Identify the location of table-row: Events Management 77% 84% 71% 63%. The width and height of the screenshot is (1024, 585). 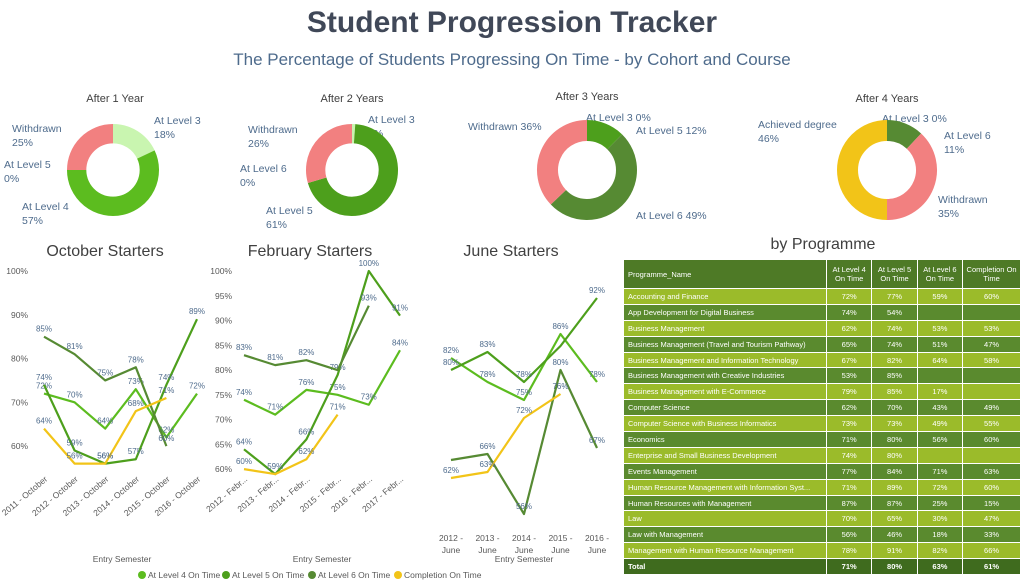
(822, 471).